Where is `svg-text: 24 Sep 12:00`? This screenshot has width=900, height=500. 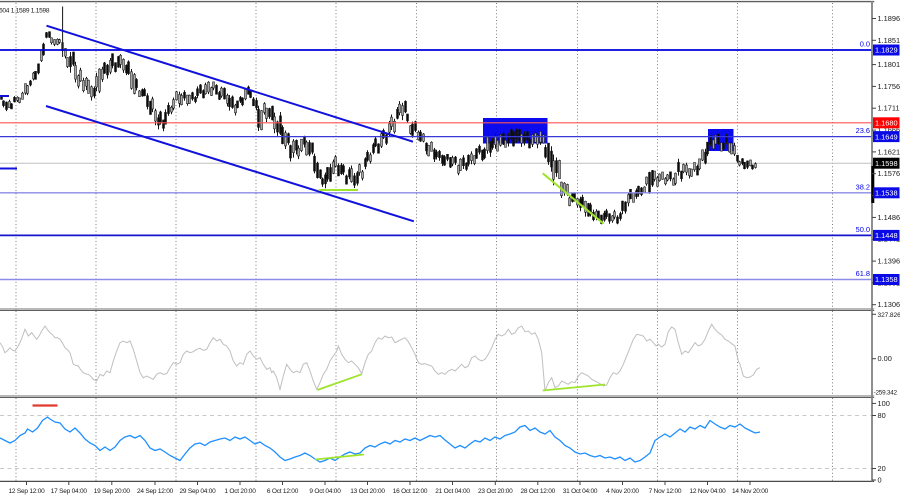
svg-text: 24 Sep 12:00 is located at coordinates (155, 491).